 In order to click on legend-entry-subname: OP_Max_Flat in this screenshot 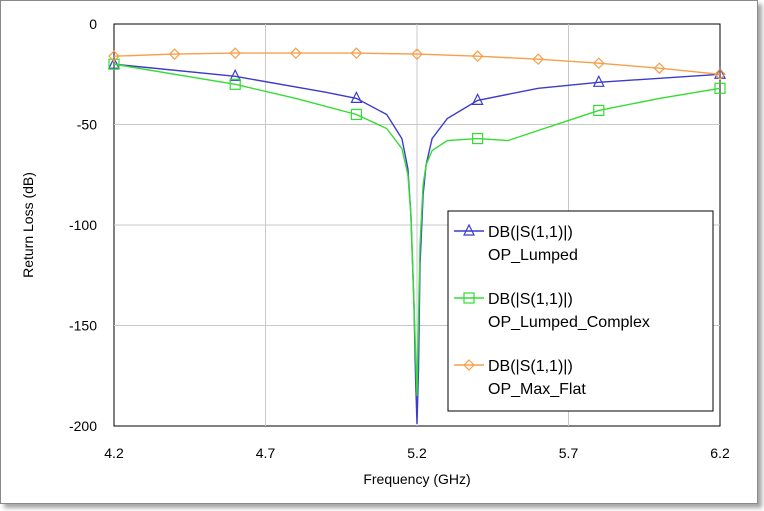, I will do `click(537, 389)`.